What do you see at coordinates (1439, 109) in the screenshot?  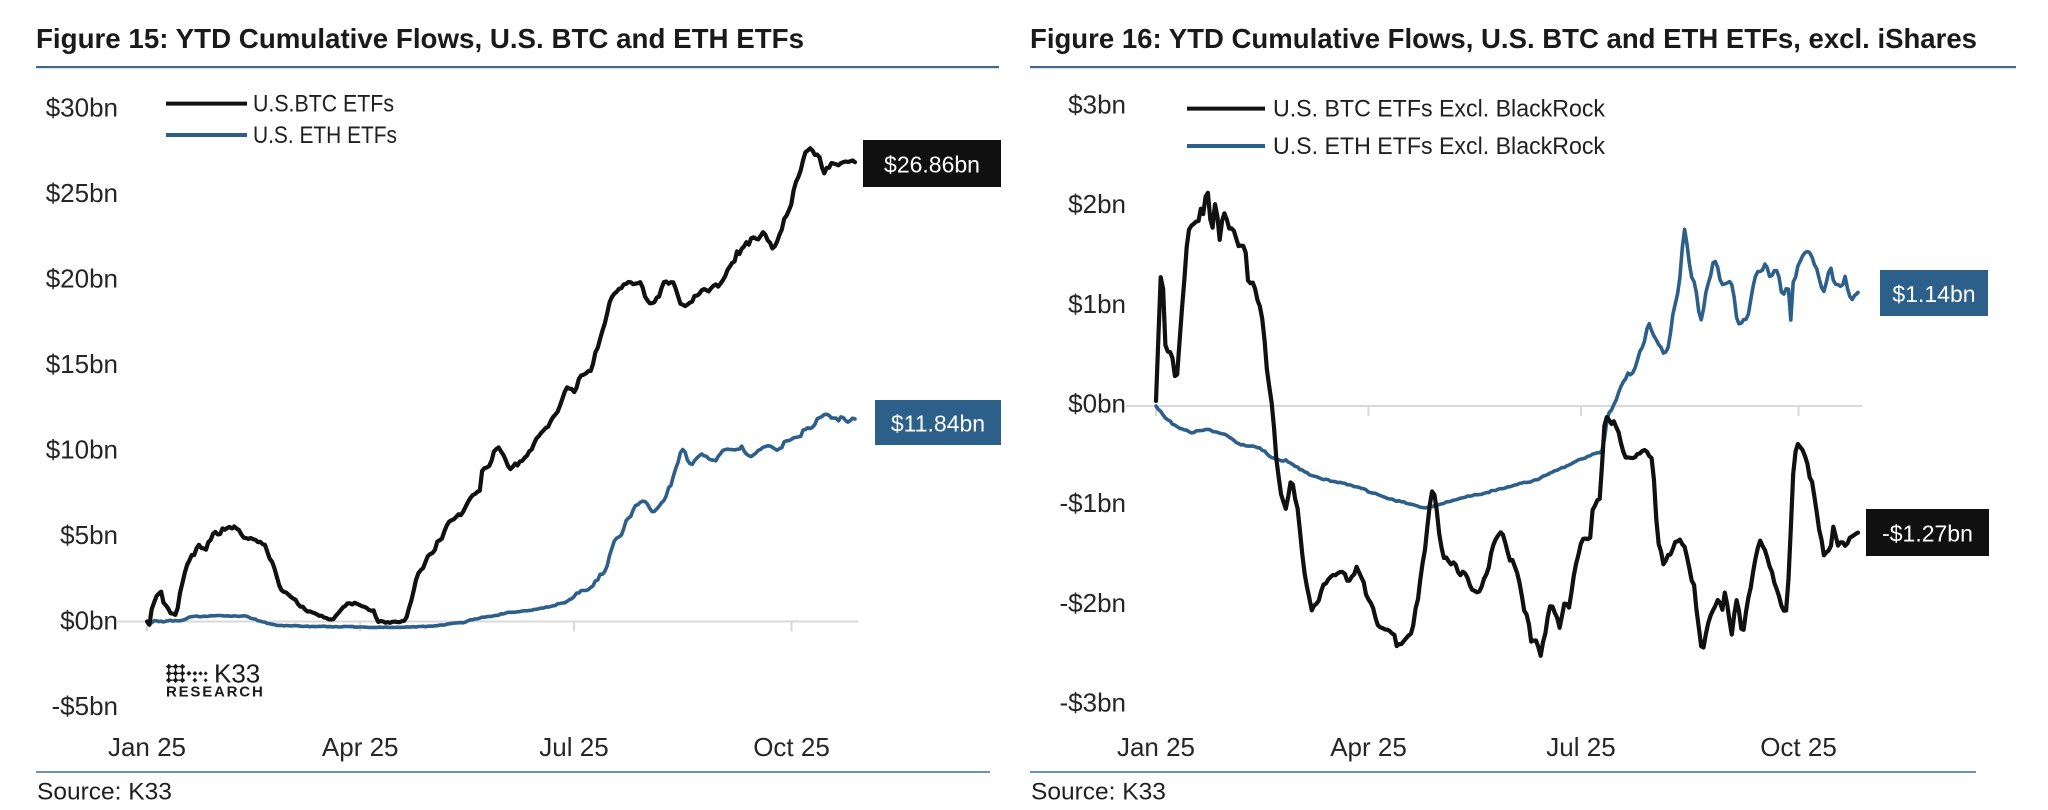 I see `svg-text: U.S. BTC ETFs Excl. BlackRock` at bounding box center [1439, 109].